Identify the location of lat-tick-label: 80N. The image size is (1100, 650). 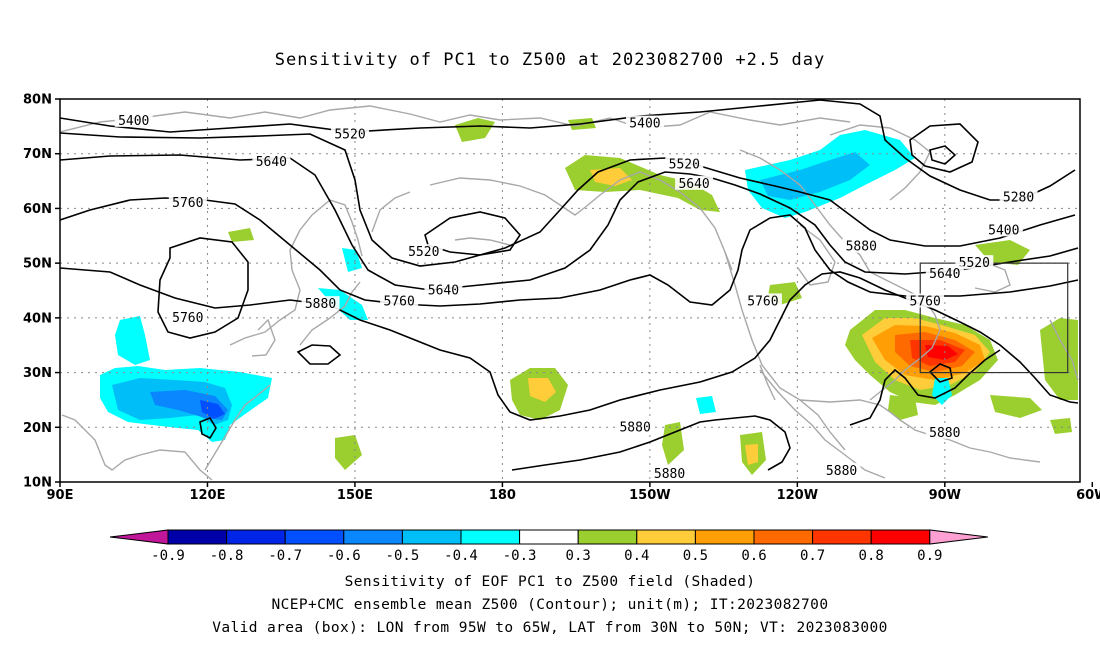
(37, 100).